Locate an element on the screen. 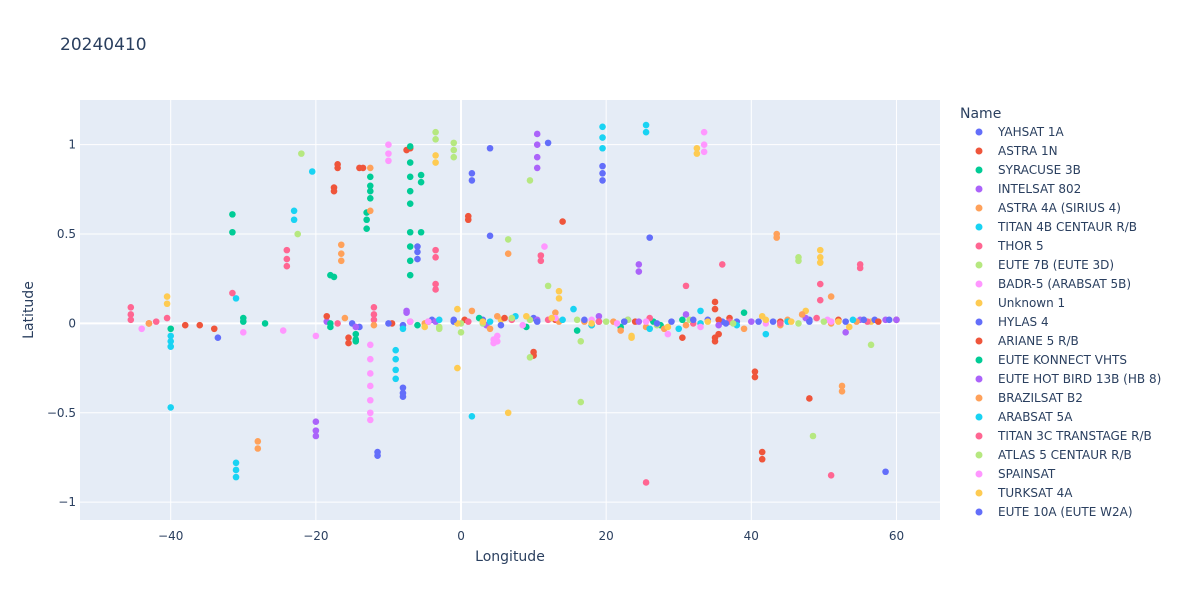 The height and width of the screenshot is (600, 1200). y-tick-label: −0.5 is located at coordinates (61, 413).